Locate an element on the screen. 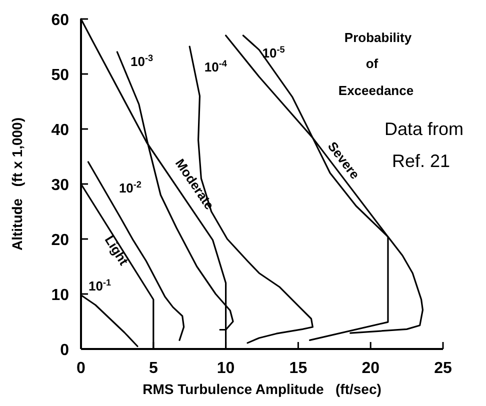  y-tick-label: 10 is located at coordinates (60, 295).